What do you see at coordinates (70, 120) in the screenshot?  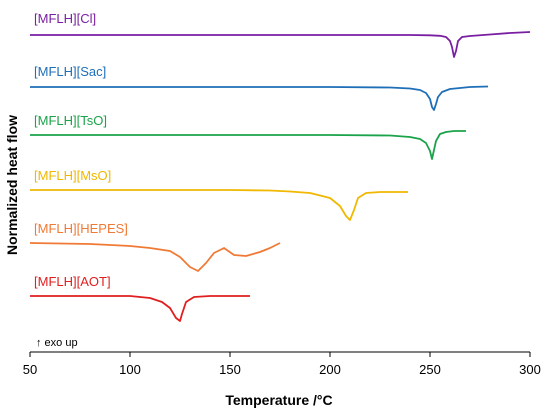 I see `series-label: [MFLH][TsO]` at bounding box center [70, 120].